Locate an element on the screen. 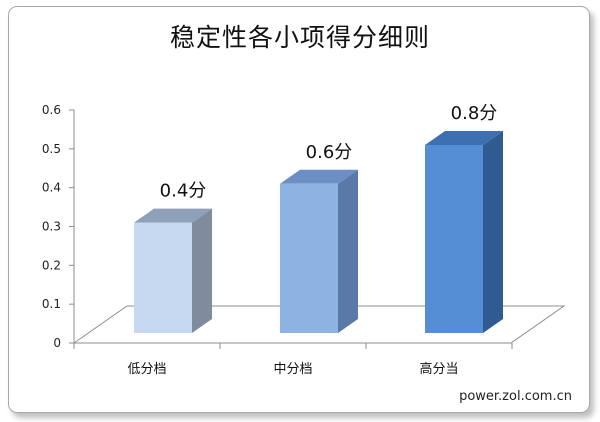 The image size is (600, 422). data-label: 0.6分 is located at coordinates (329, 152).